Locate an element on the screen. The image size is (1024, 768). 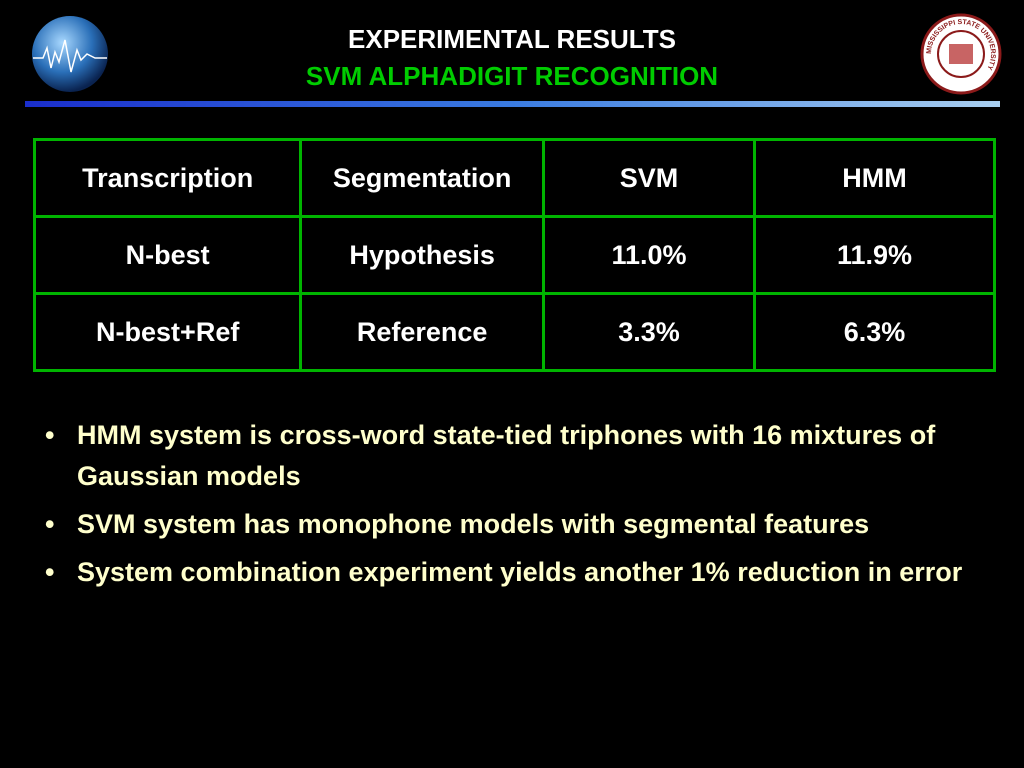
row: N-best Hypothesis 11.0% 11.9% is located at coordinates (514, 255).